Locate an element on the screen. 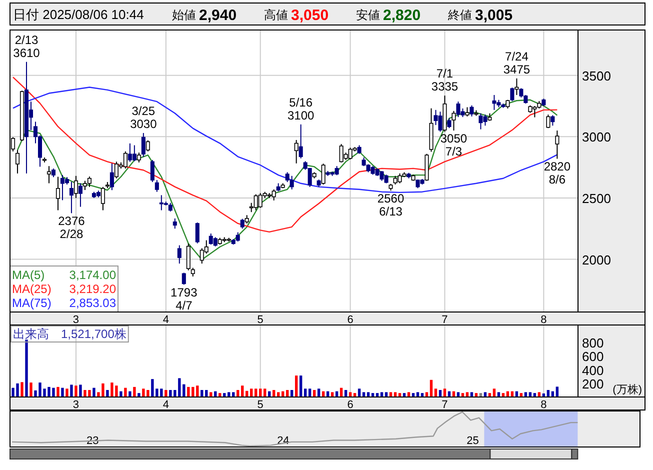 The height and width of the screenshot is (470, 653). x-tick-label: 25 is located at coordinates (472, 441).